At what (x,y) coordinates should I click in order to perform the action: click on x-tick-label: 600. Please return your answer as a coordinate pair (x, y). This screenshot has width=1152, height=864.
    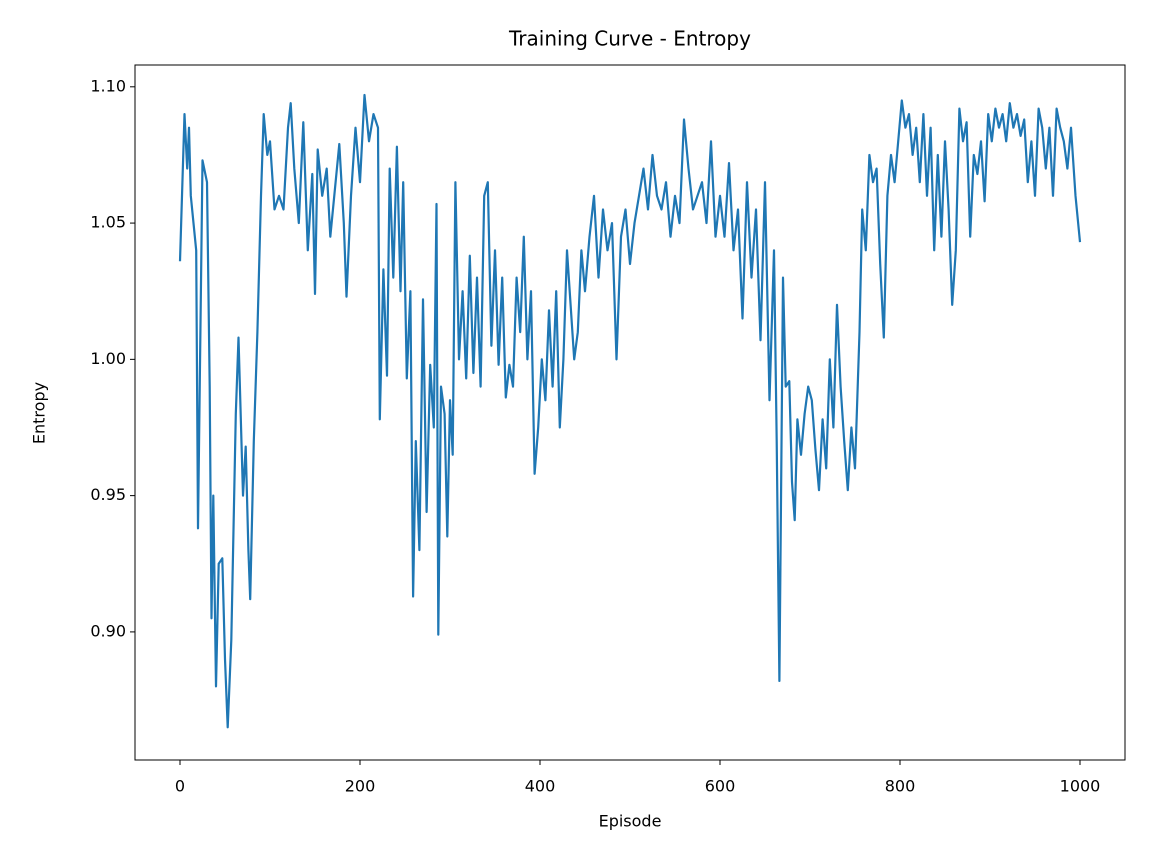
    Looking at the image, I should click on (720, 786).